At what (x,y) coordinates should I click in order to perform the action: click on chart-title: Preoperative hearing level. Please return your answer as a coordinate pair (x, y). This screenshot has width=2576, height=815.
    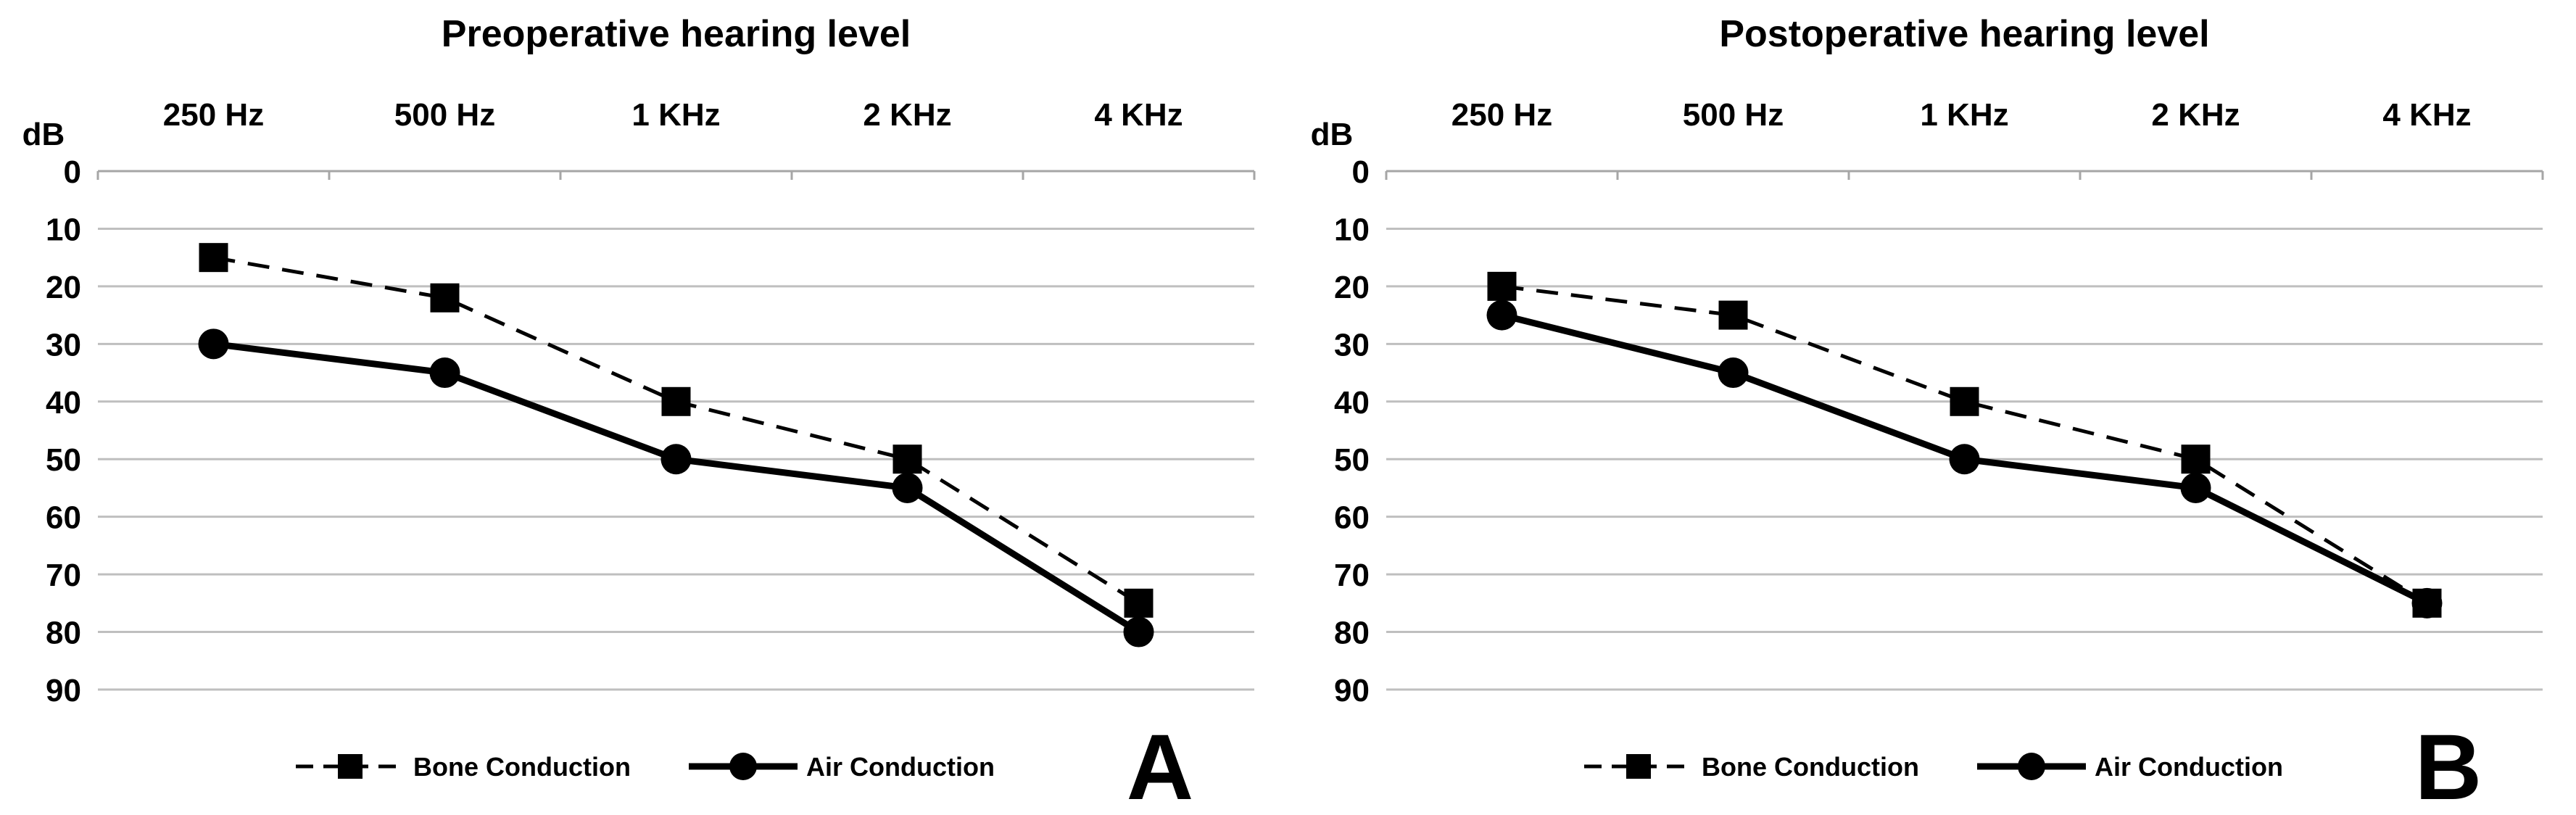
    Looking at the image, I should click on (676, 34).